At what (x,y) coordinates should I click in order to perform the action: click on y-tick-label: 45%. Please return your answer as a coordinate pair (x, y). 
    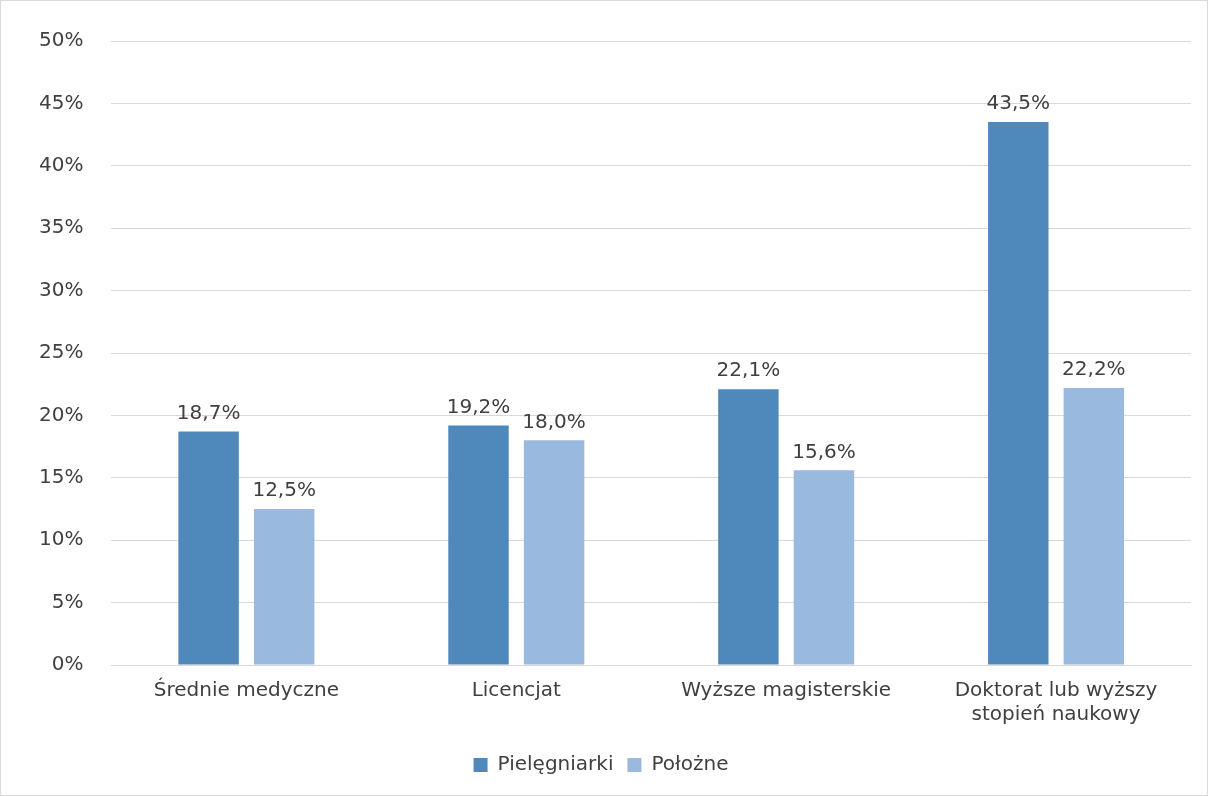
    Looking at the image, I should click on (61, 101).